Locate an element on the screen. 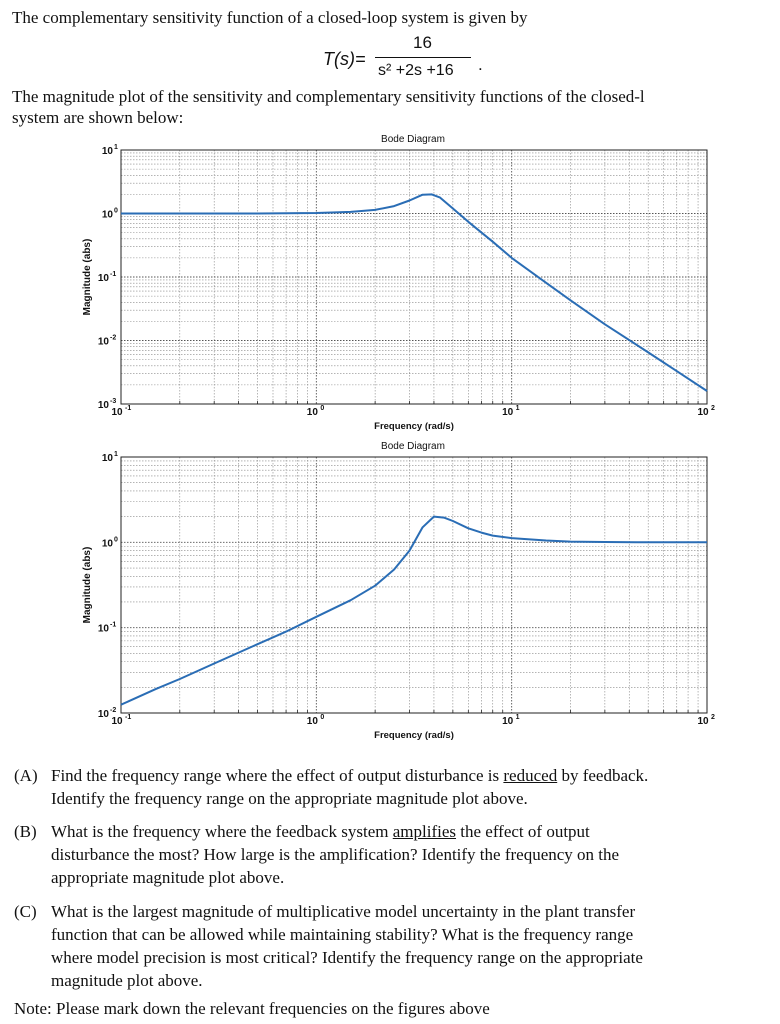  emphasized-word: amplifies is located at coordinates (424, 831).